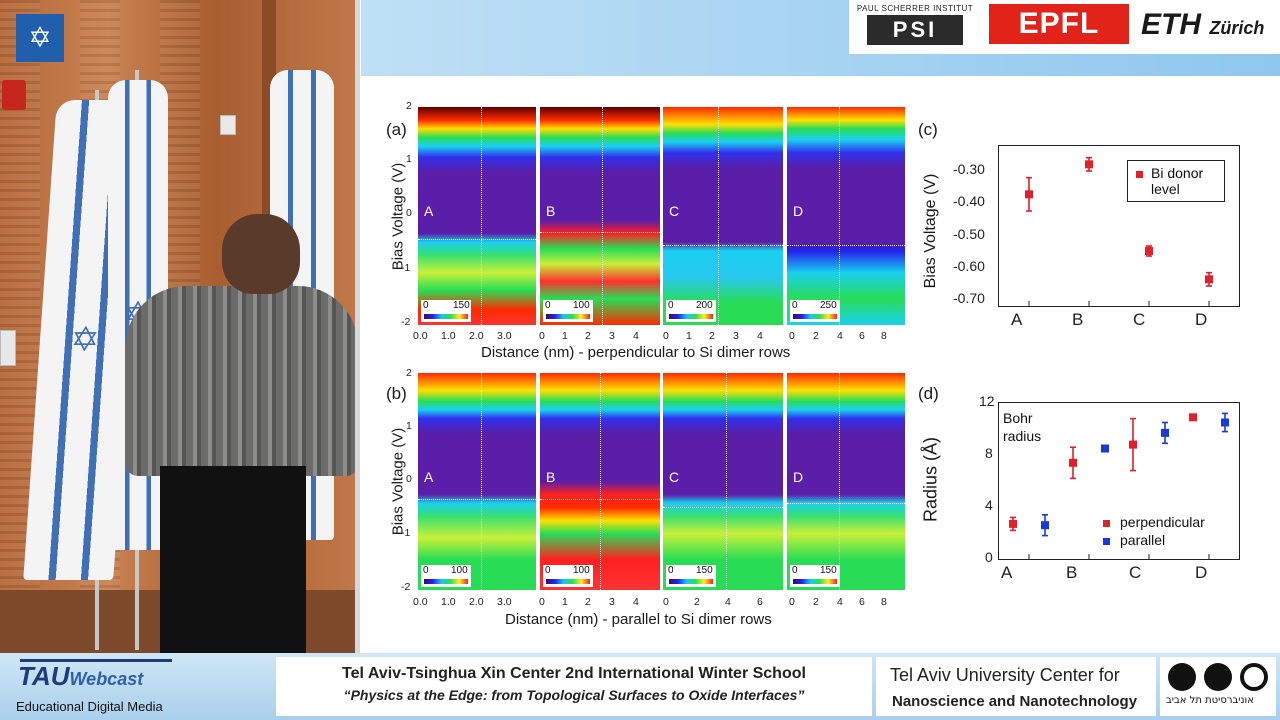  I want to click on panel-a-x-tick: 1.0, so click(448, 336).